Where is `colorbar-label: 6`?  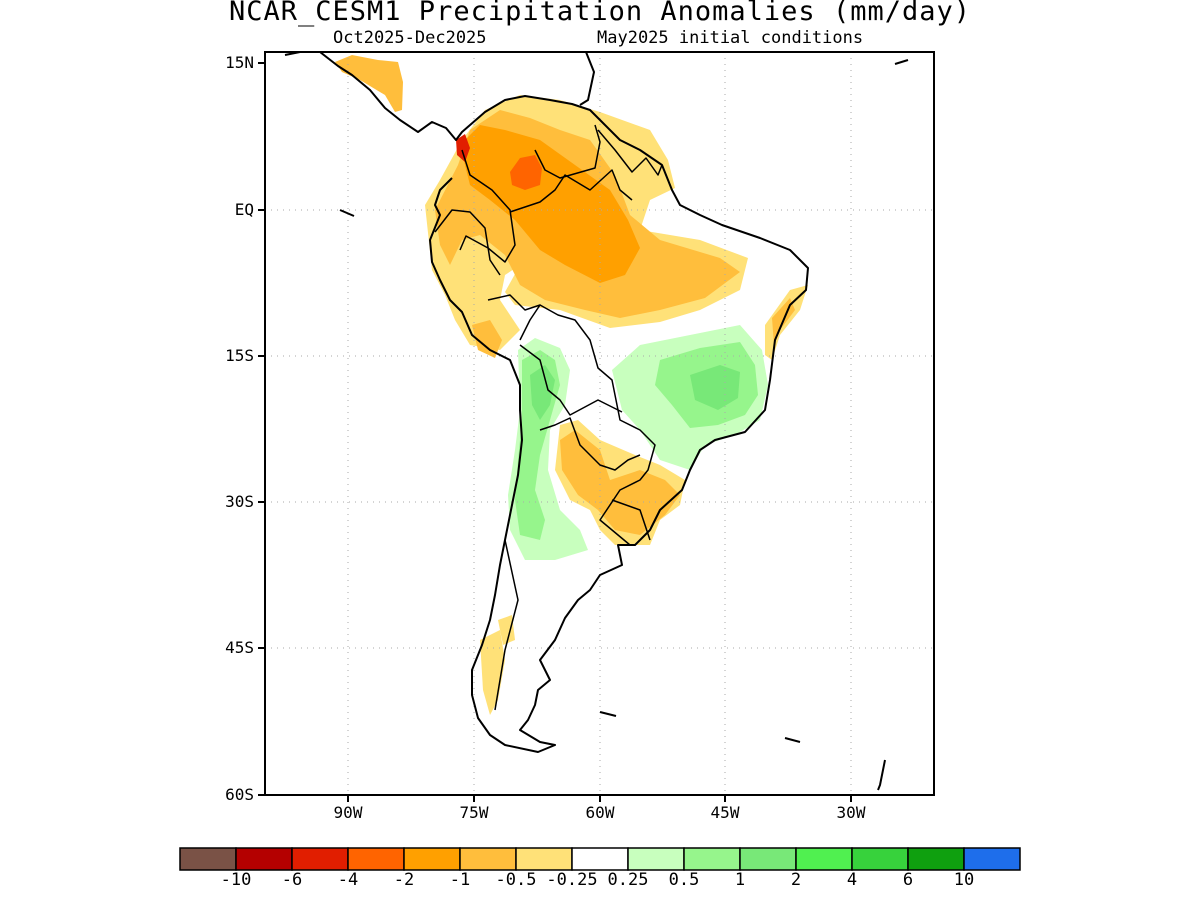 colorbar-label: 6 is located at coordinates (908, 880).